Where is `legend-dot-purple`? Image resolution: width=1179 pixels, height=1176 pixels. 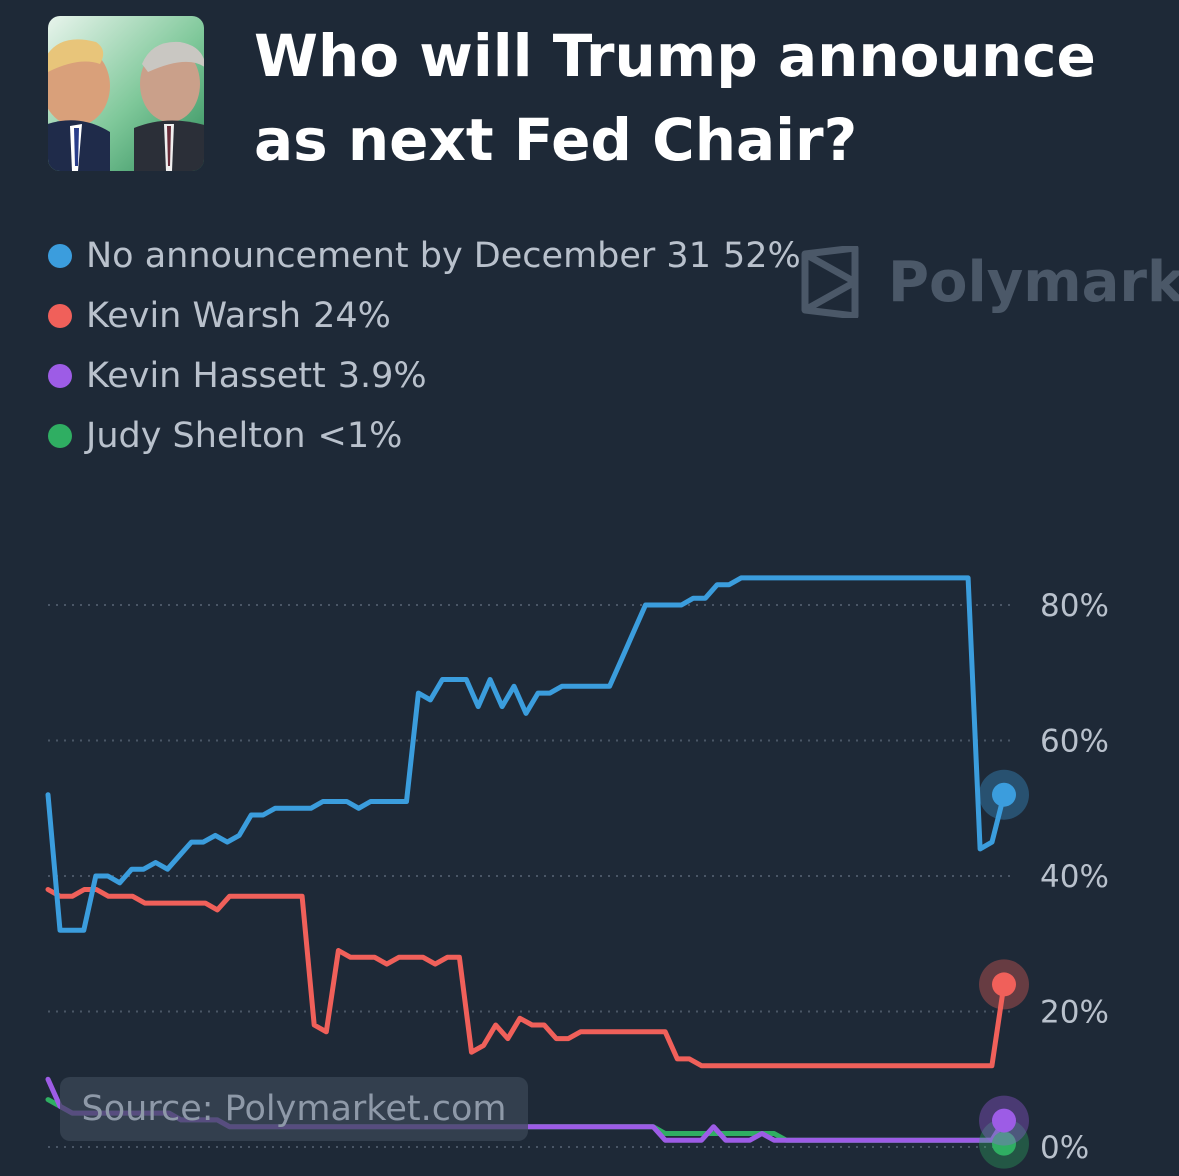 legend-dot-purple is located at coordinates (60, 376).